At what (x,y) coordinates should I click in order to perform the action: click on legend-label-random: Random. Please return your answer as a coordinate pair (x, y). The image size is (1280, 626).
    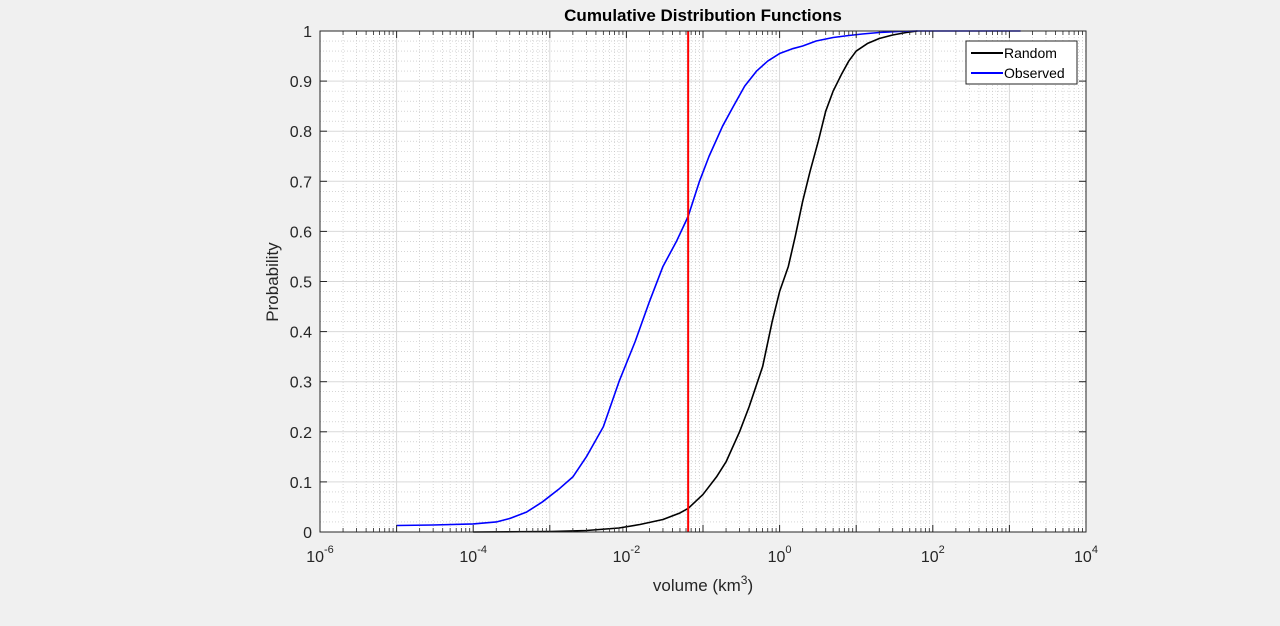
    Looking at the image, I should click on (1030, 53).